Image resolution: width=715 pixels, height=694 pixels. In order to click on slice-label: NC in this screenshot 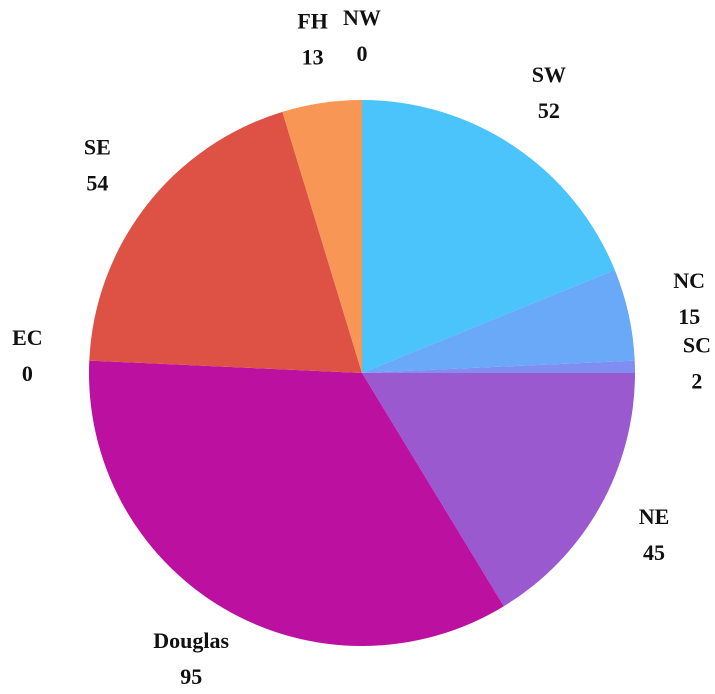, I will do `click(689, 280)`.